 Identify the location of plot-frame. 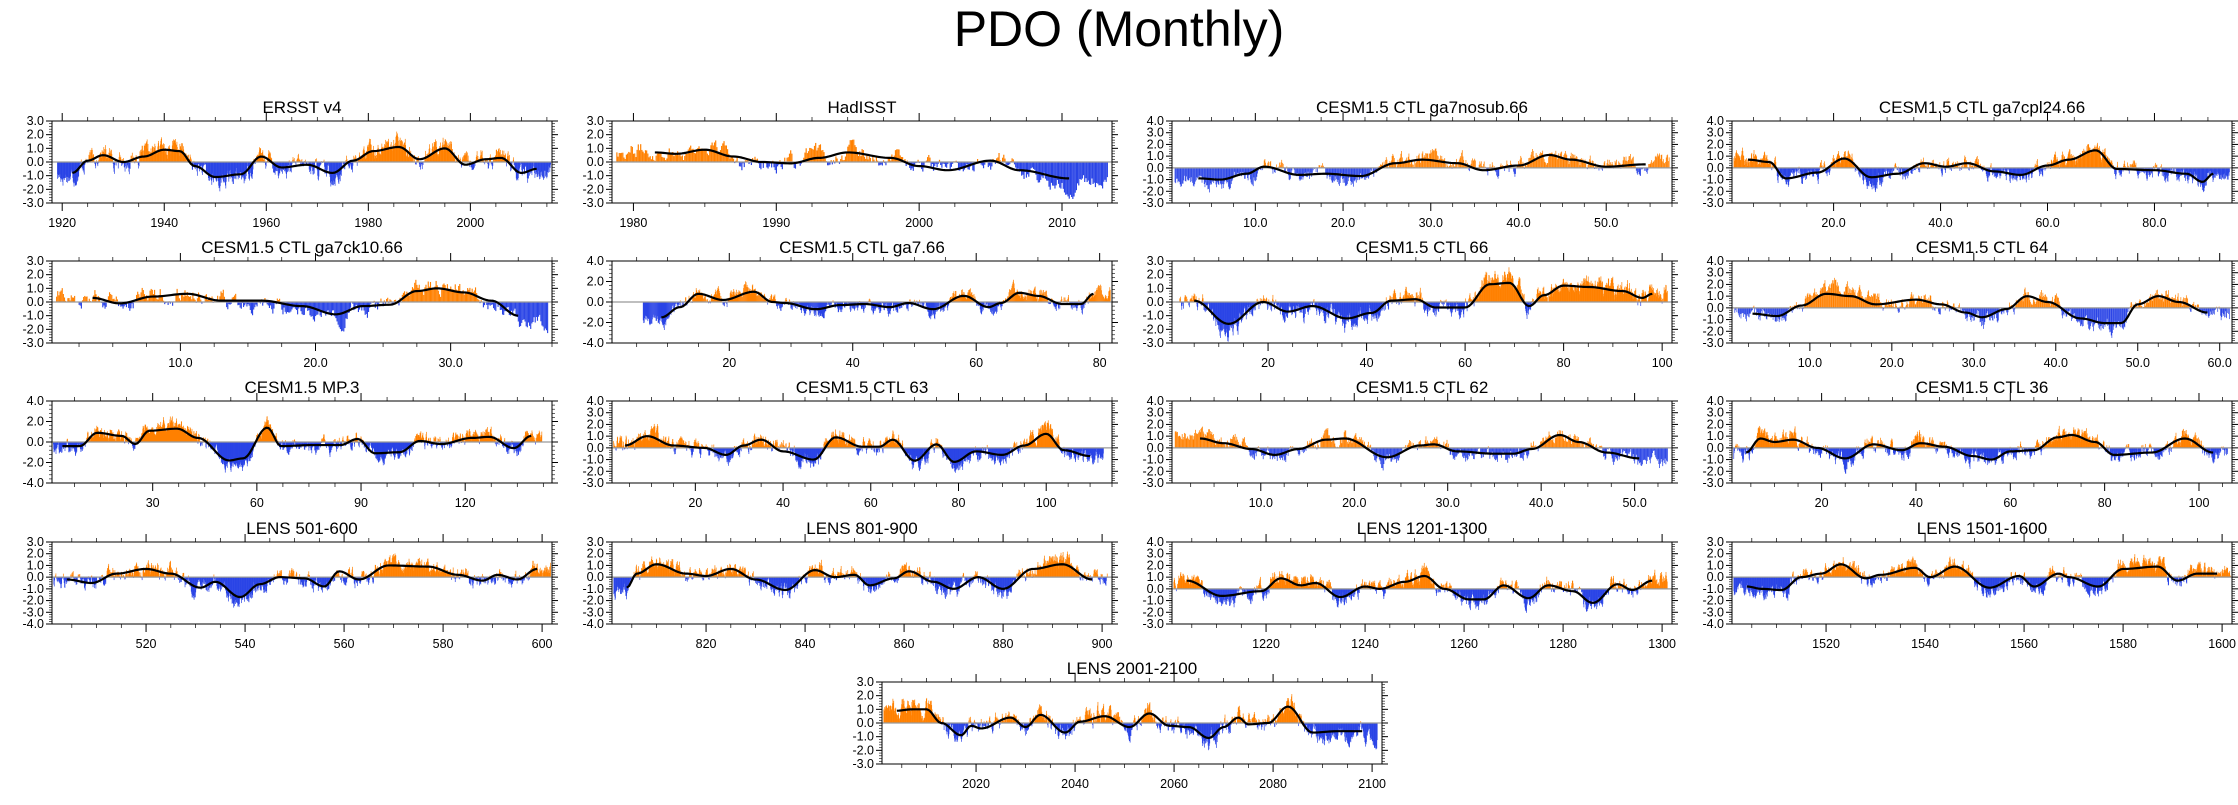
(1982, 162).